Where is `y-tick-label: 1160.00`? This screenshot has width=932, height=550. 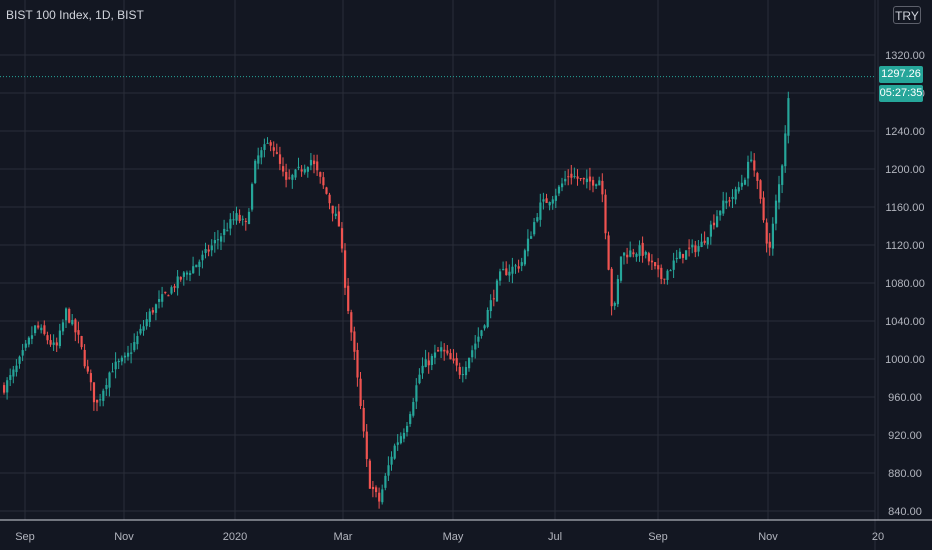
y-tick-label: 1160.00 is located at coordinates (905, 208).